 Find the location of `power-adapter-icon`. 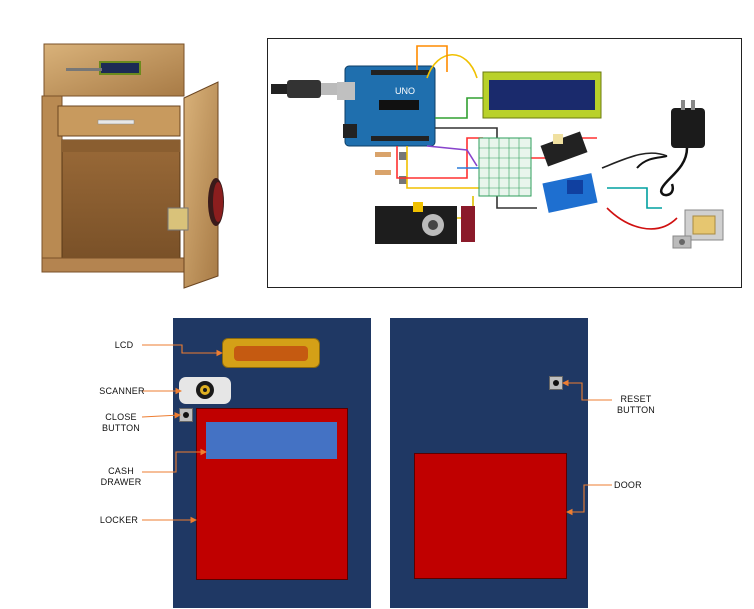

power-adapter-icon is located at coordinates (670, 148).